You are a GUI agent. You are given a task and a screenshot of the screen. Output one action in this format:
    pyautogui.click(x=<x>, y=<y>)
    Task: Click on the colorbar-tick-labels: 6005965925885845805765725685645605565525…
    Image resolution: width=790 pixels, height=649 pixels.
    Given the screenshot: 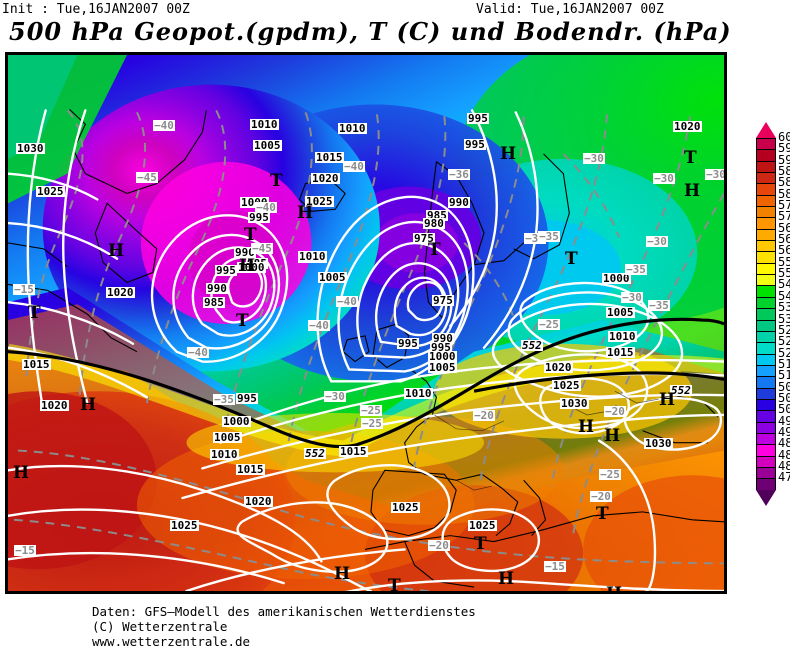 What is the action you would take?
    pyautogui.click(x=784, y=307)
    